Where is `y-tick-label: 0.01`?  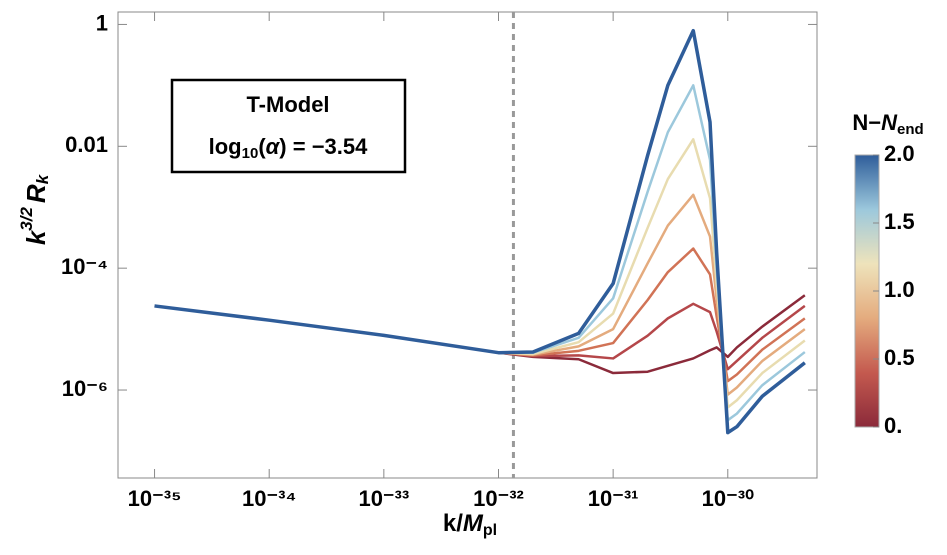
y-tick-label: 0.01 is located at coordinates (86, 144).